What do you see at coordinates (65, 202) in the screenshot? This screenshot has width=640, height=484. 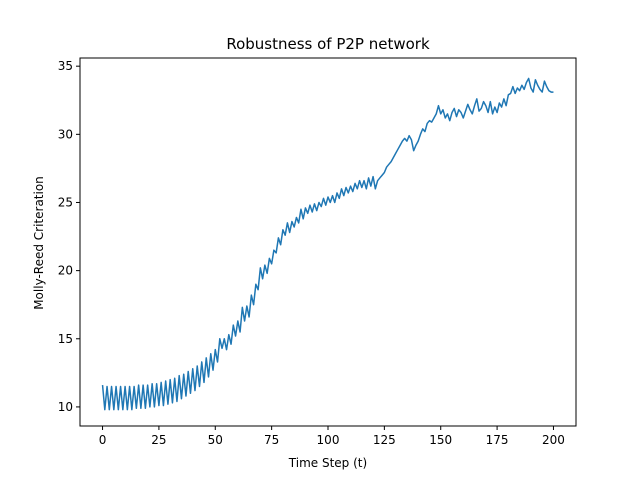 I see `y-tick-label: 25` at bounding box center [65, 202].